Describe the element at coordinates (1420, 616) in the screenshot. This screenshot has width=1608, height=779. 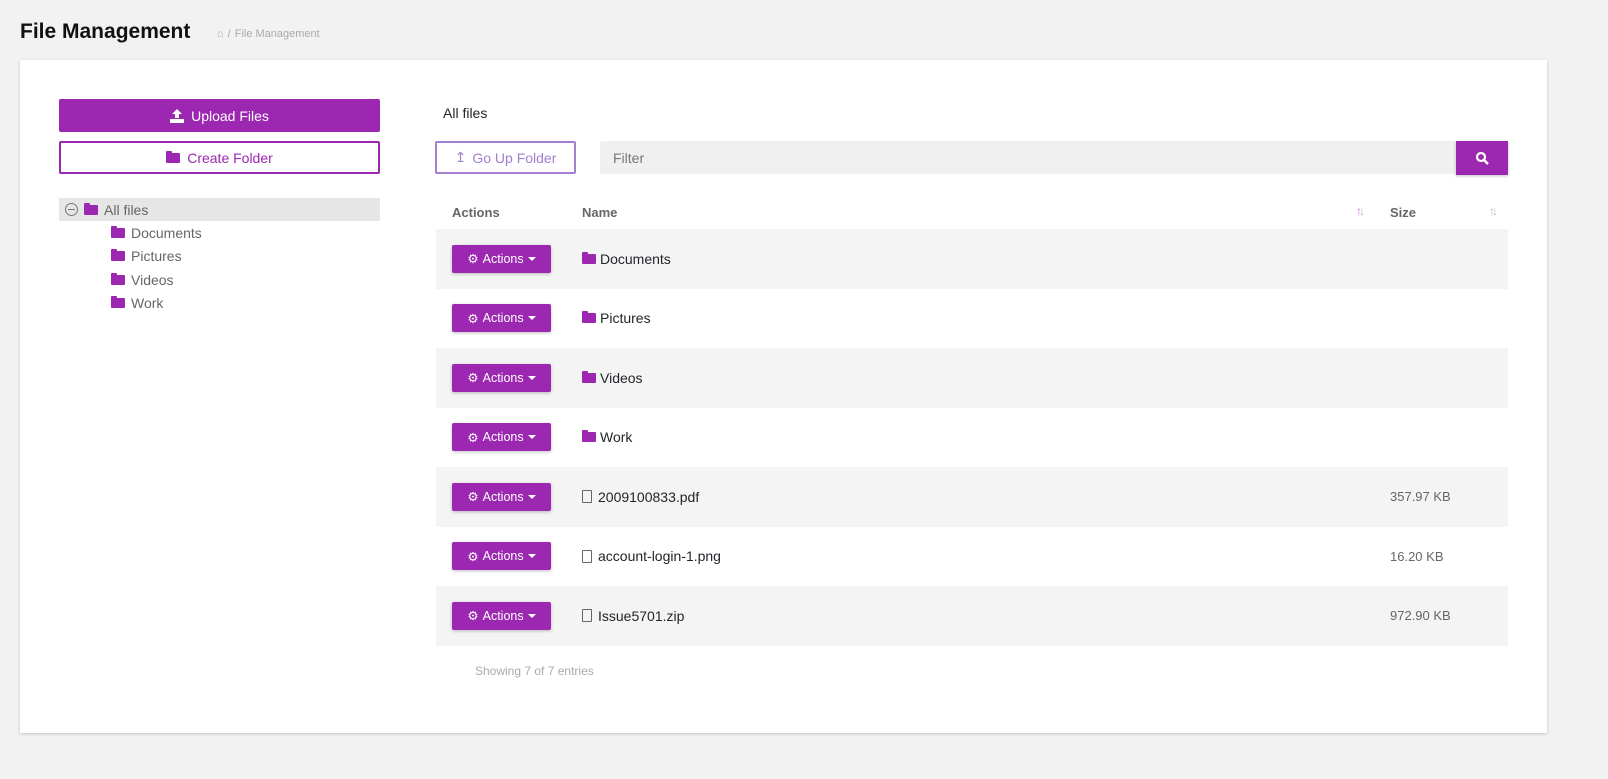
I see `file-size: 972.90 KB` at that location.